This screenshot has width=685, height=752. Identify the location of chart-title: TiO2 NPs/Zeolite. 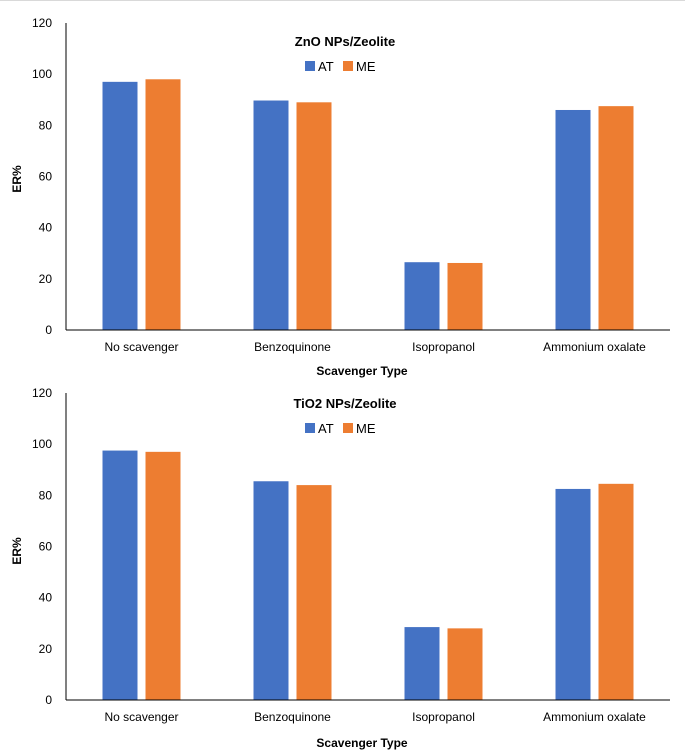
(344, 403).